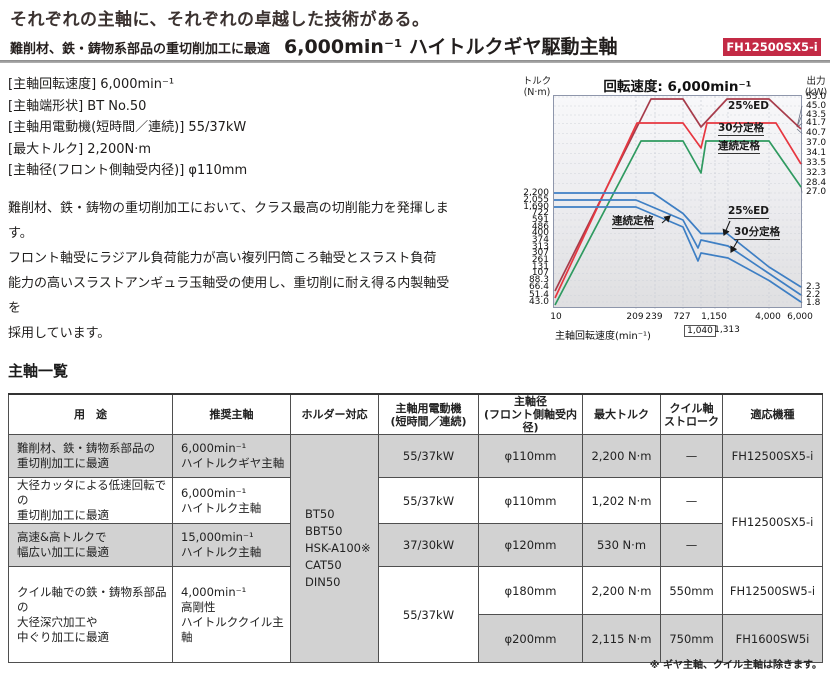 The image size is (830, 675). I want to click on col-header-model: 適応機種, so click(772, 414).